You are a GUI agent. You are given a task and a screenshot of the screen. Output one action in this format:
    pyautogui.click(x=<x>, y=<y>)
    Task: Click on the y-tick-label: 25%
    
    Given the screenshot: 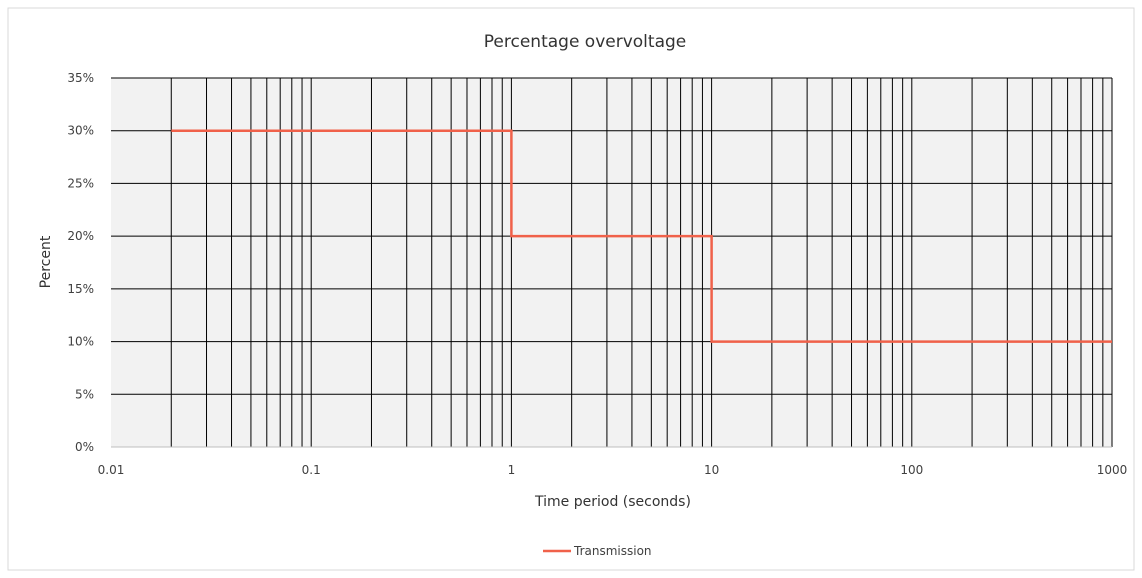 What is the action you would take?
    pyautogui.click(x=80, y=183)
    